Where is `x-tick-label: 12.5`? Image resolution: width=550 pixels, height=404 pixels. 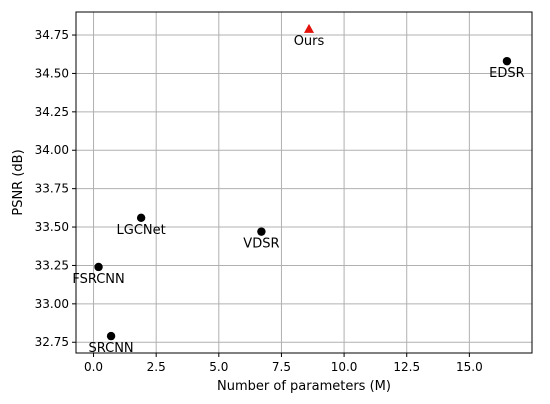 x-tick-label: 12.5 is located at coordinates (406, 367).